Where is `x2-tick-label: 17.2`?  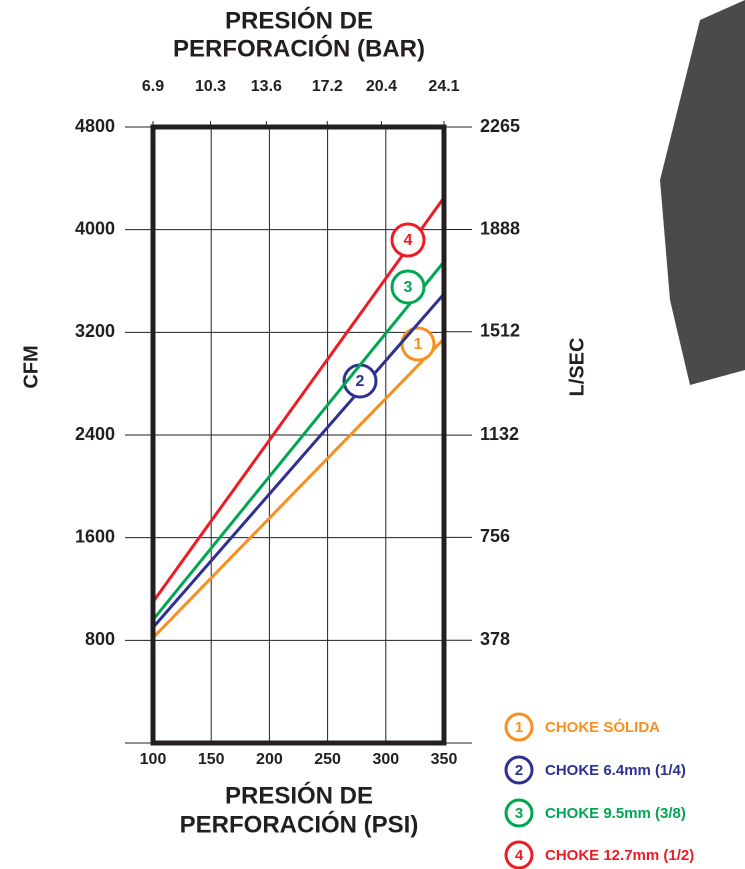
x2-tick-label: 17.2 is located at coordinates (327, 86).